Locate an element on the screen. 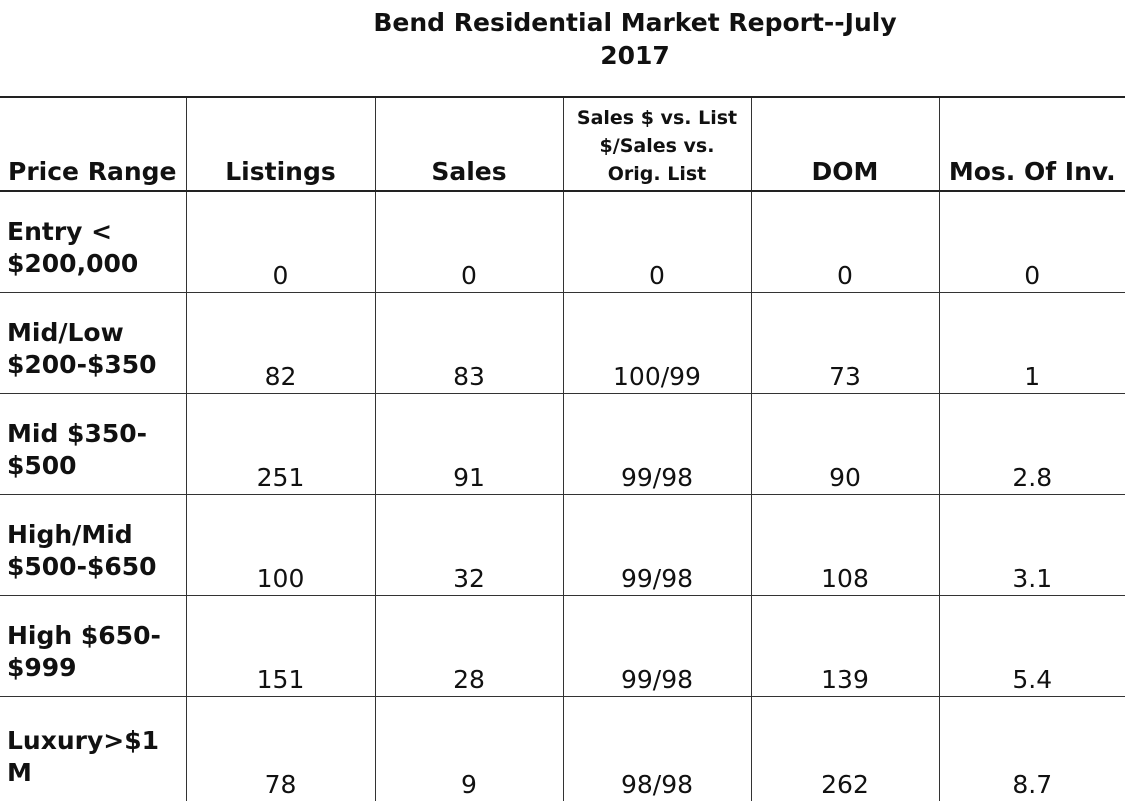 Image resolution: width=1125 pixels, height=801 pixels. price-range-cell: High/Mid $500-$650 is located at coordinates (93, 545).